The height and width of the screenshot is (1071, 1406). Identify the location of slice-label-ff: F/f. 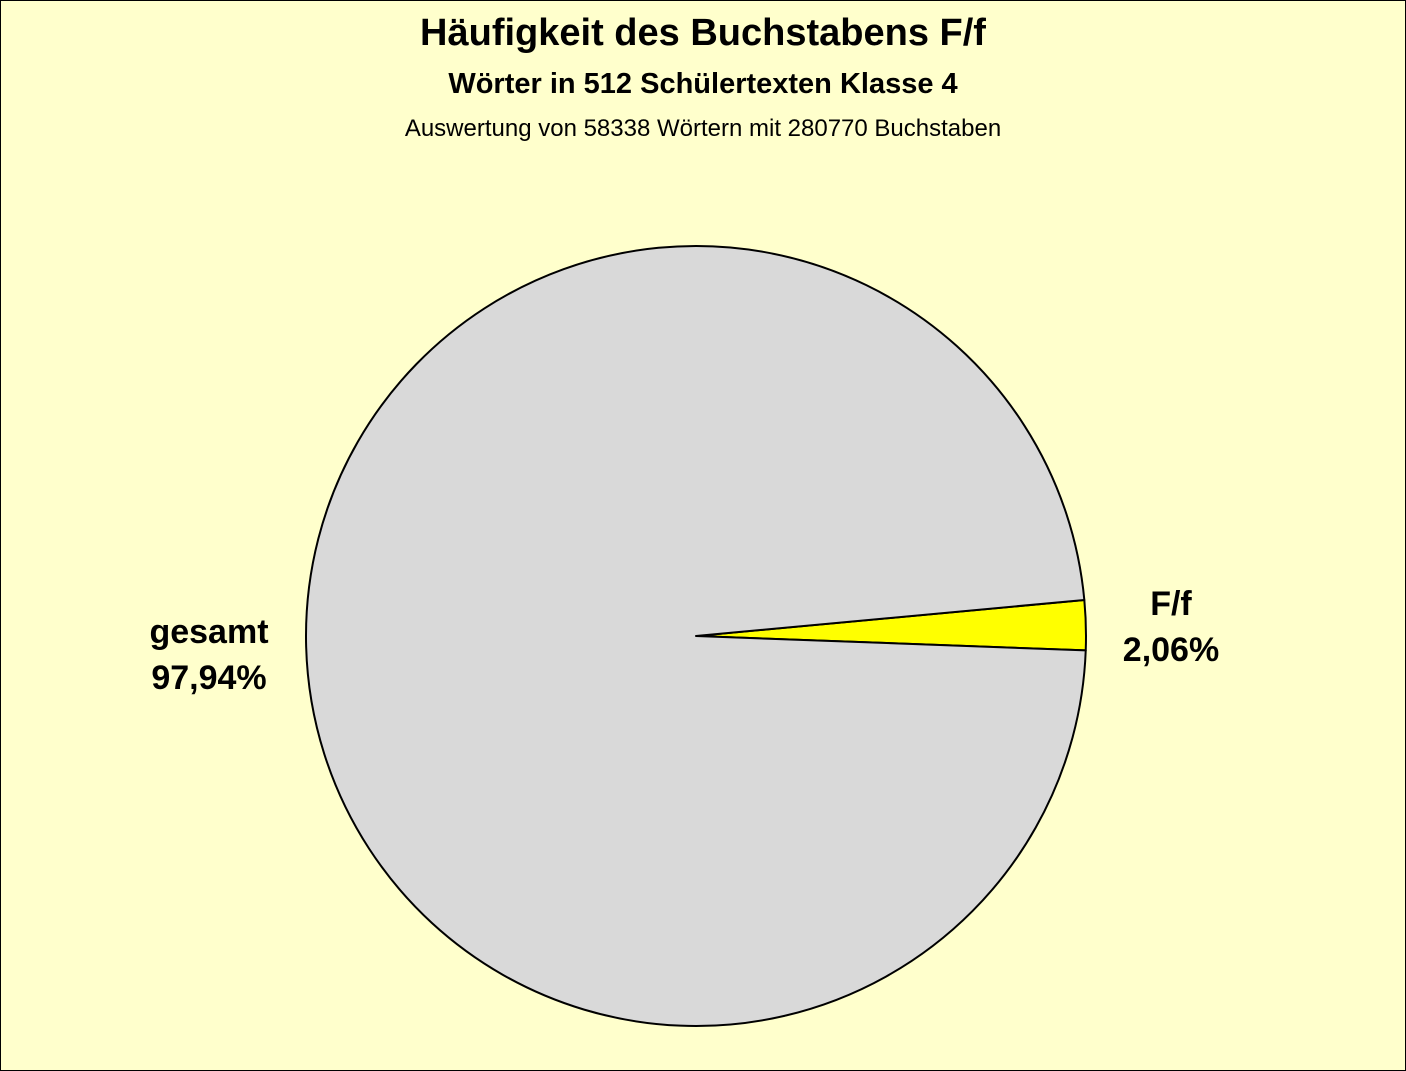
(1171, 604).